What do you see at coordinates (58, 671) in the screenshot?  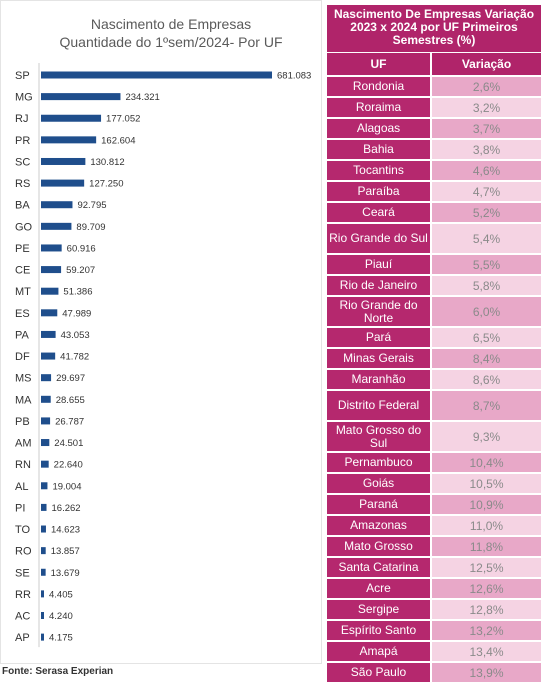 I see `source-note: Fonte: Serasa Experian` at bounding box center [58, 671].